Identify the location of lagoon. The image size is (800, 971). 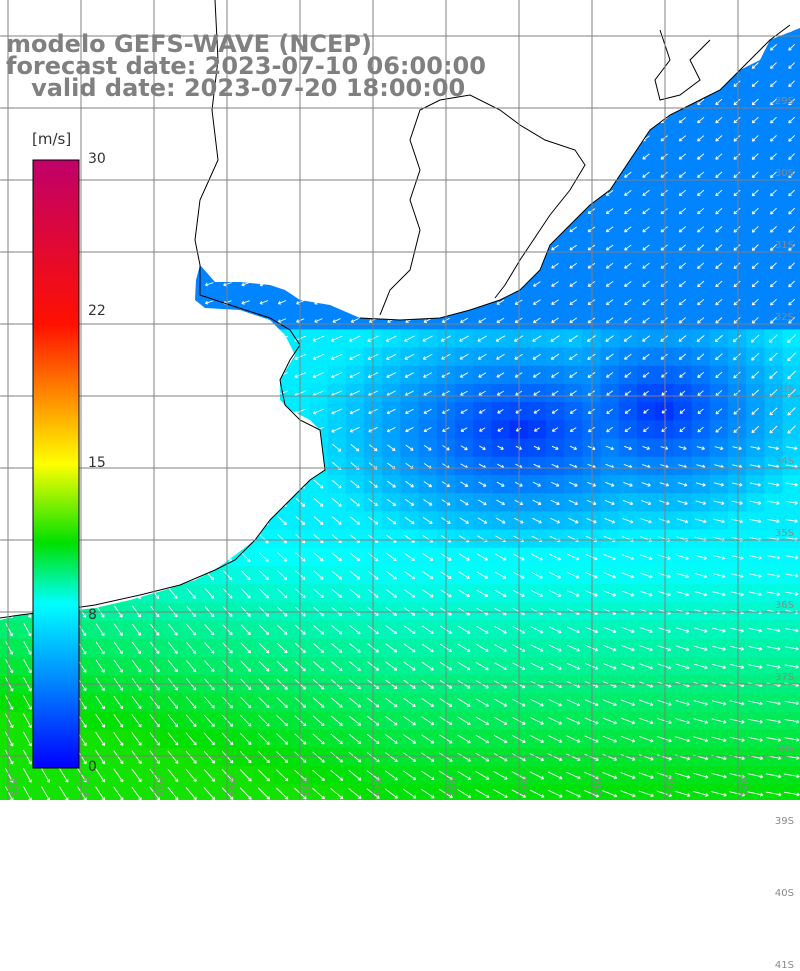
(682, 65).